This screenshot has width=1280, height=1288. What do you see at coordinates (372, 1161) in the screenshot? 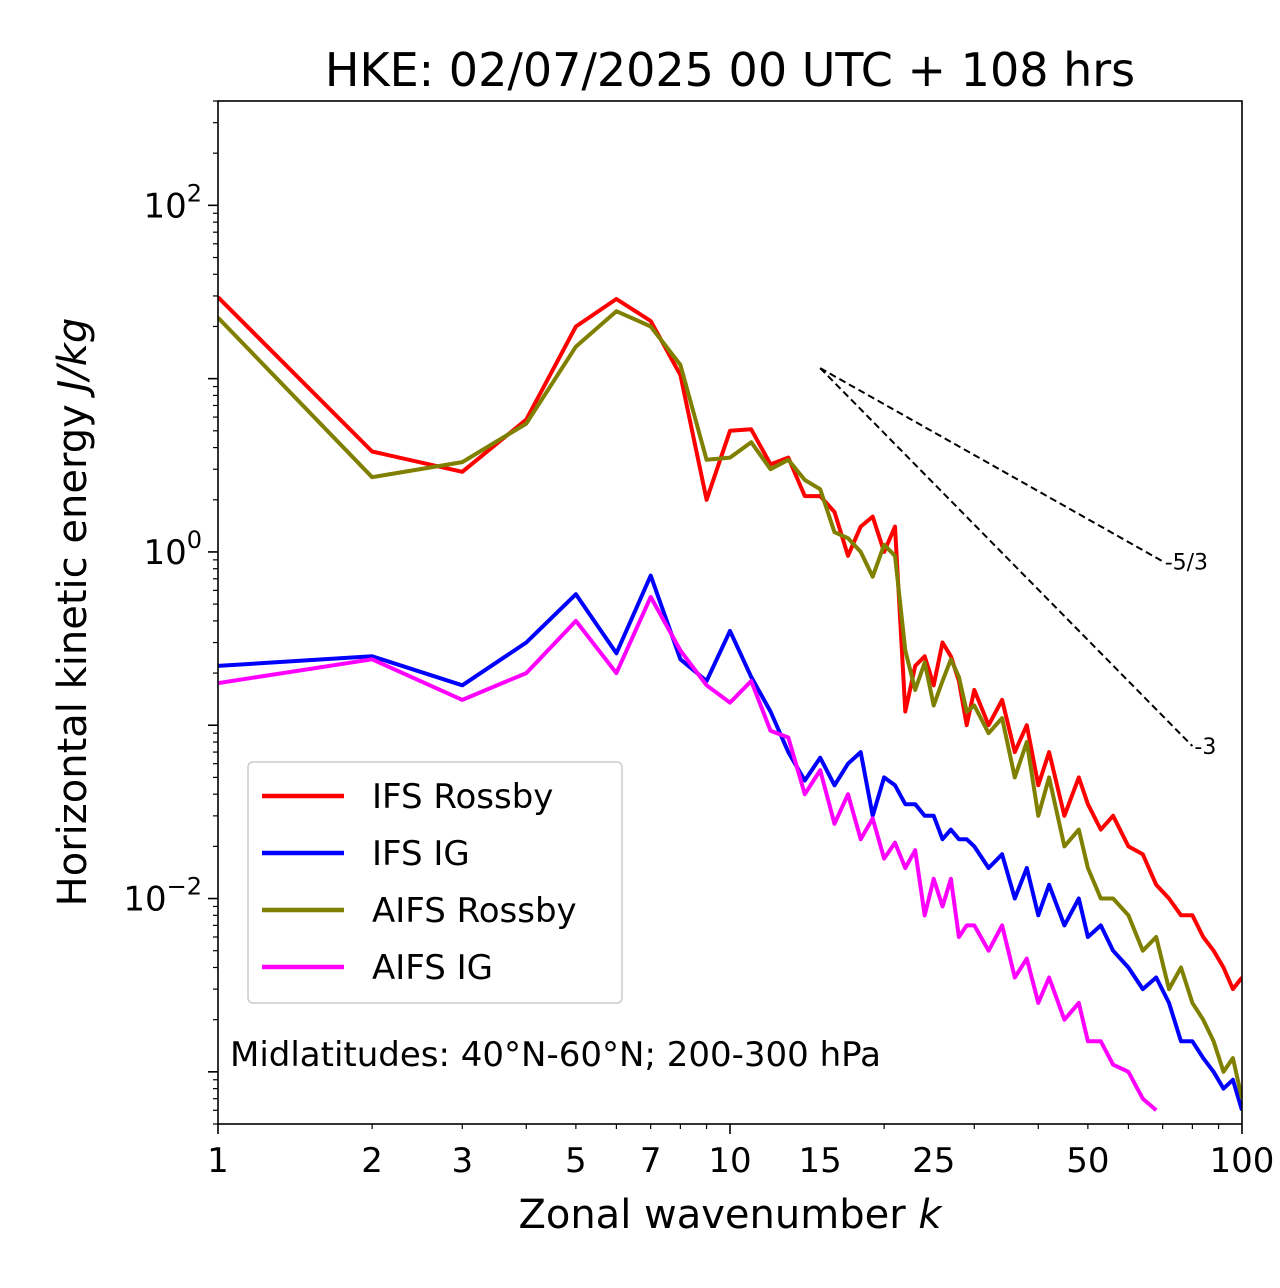
I see `x-tick-label: 2` at bounding box center [372, 1161].